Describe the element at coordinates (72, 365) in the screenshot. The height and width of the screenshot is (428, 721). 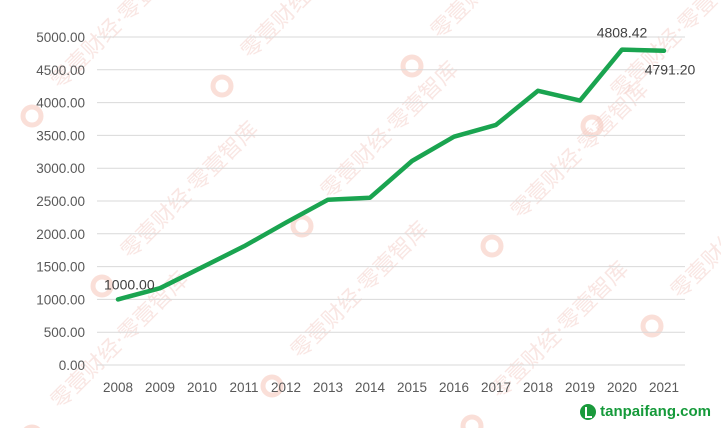
I see `y-tick-label: 0.00` at that location.